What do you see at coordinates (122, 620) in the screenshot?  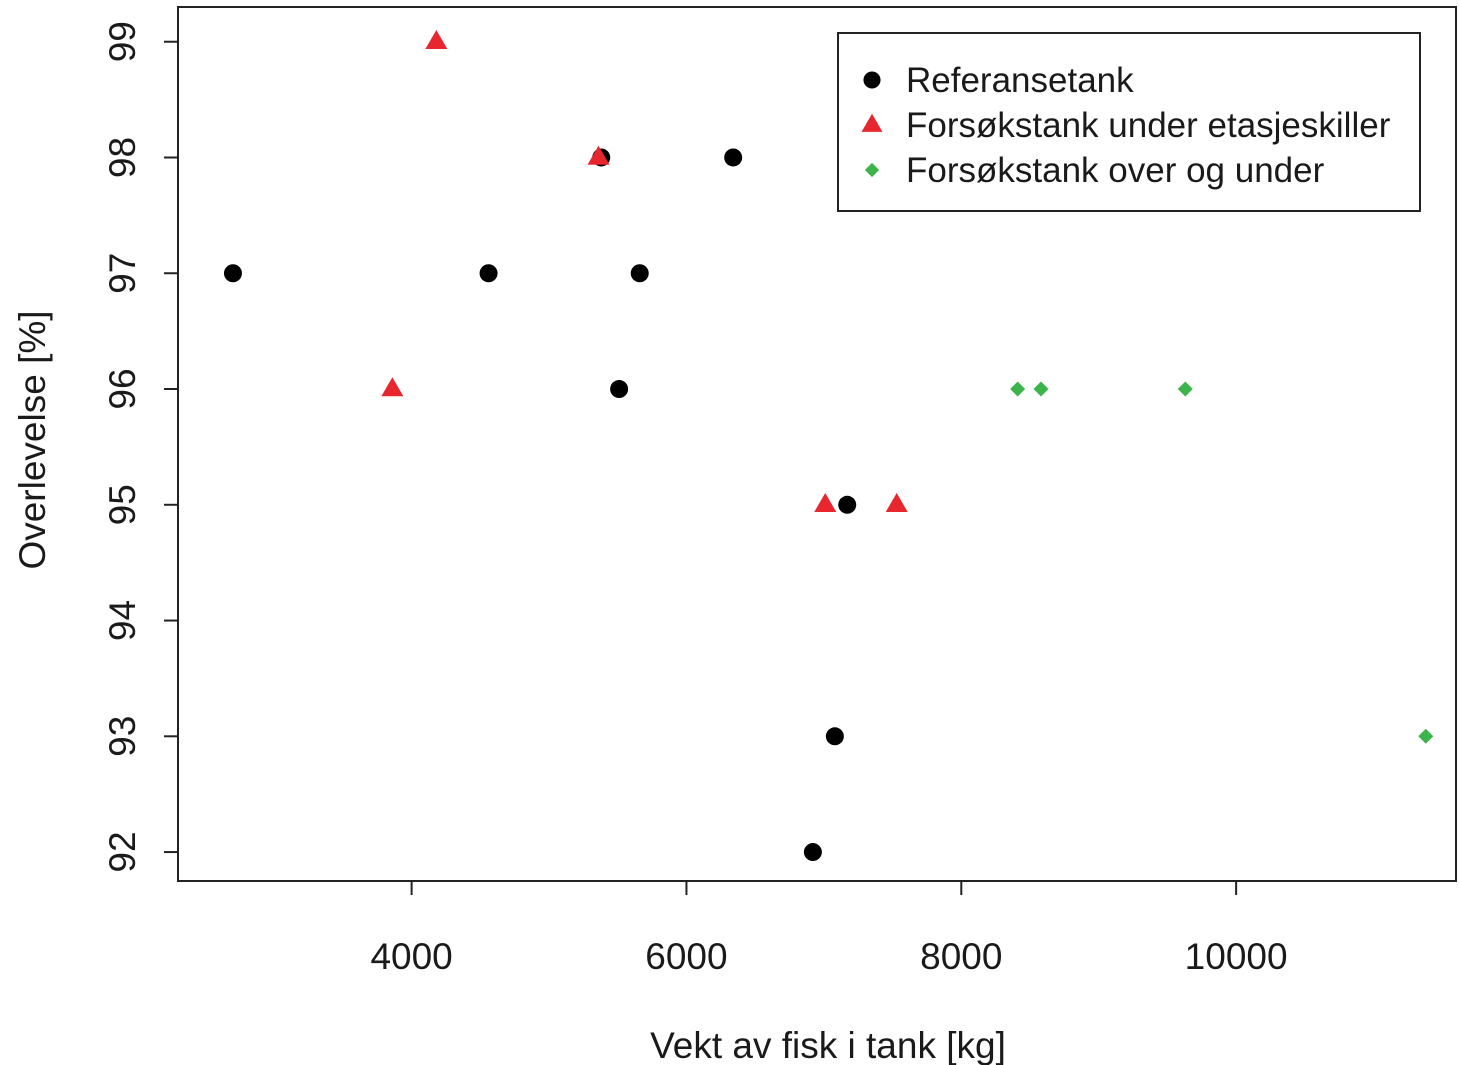 I see `y-tick-label: 94` at bounding box center [122, 620].